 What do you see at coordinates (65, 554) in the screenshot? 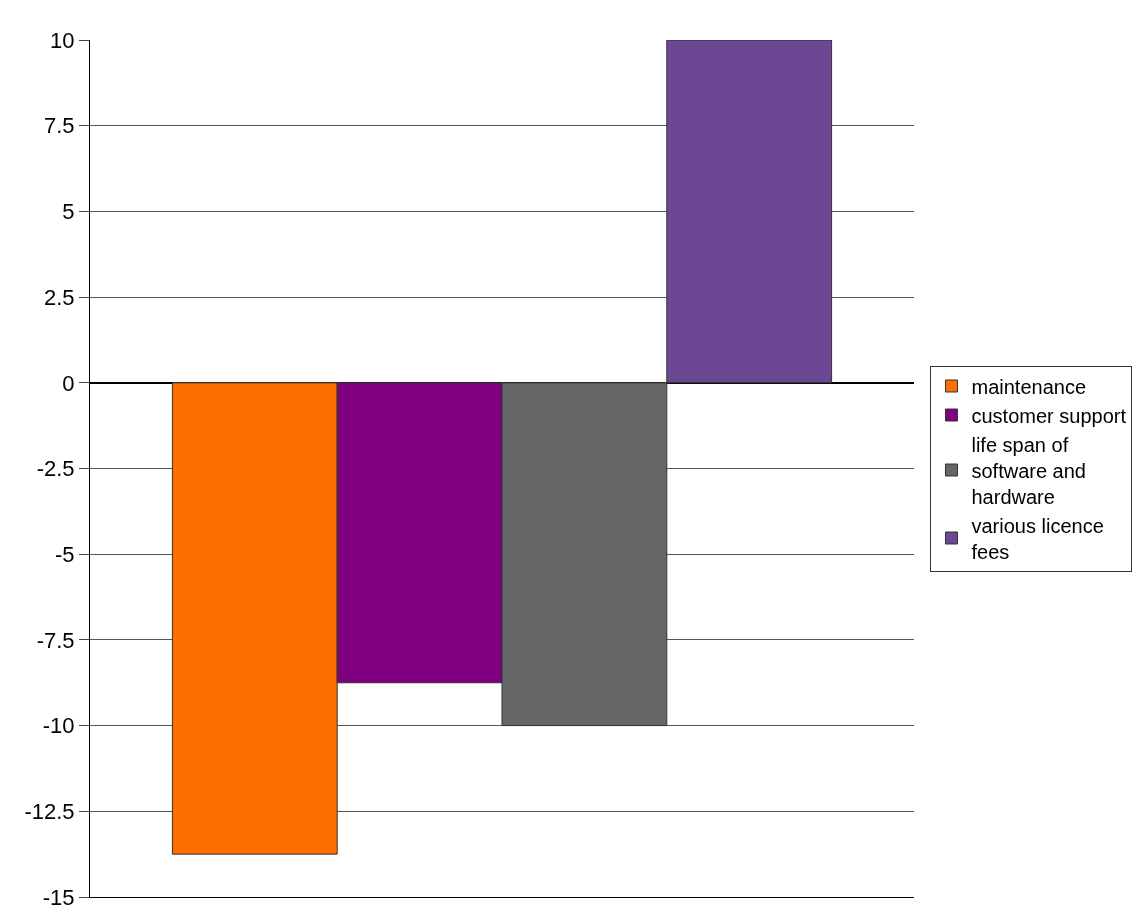
I see `y-tick-label: -5` at bounding box center [65, 554].